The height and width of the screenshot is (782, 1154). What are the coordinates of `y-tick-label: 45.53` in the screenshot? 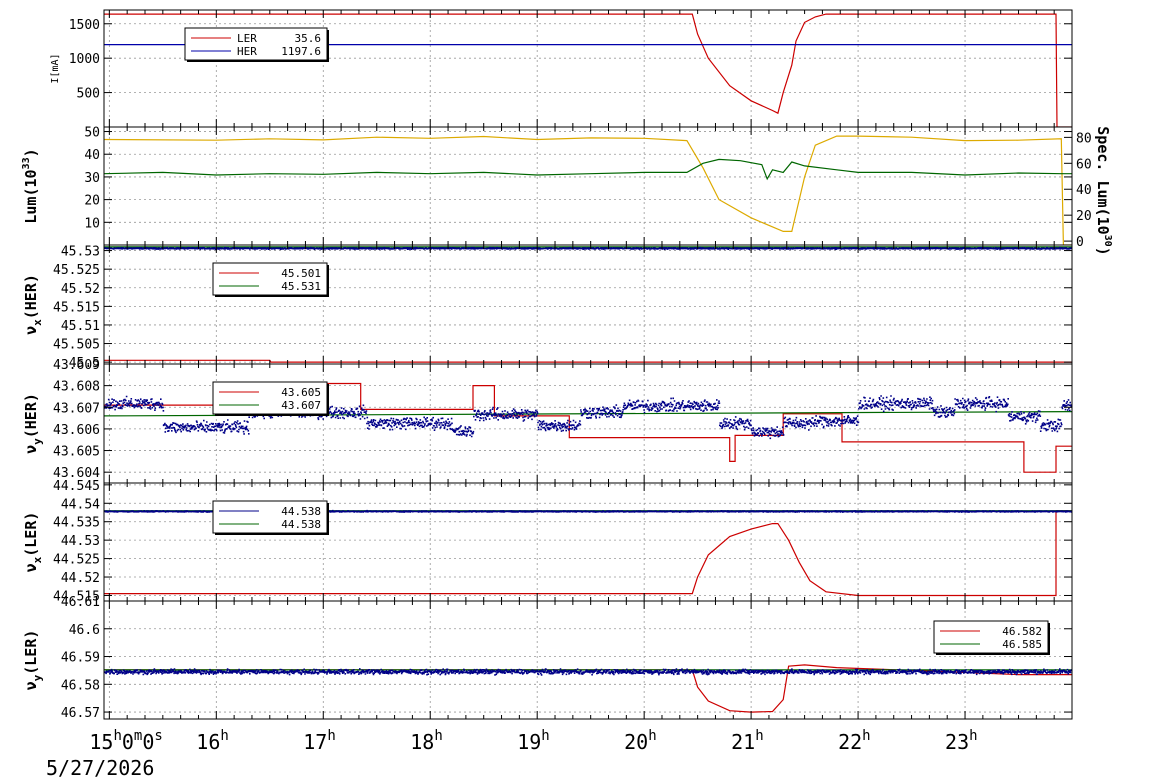 It's located at (80, 252).